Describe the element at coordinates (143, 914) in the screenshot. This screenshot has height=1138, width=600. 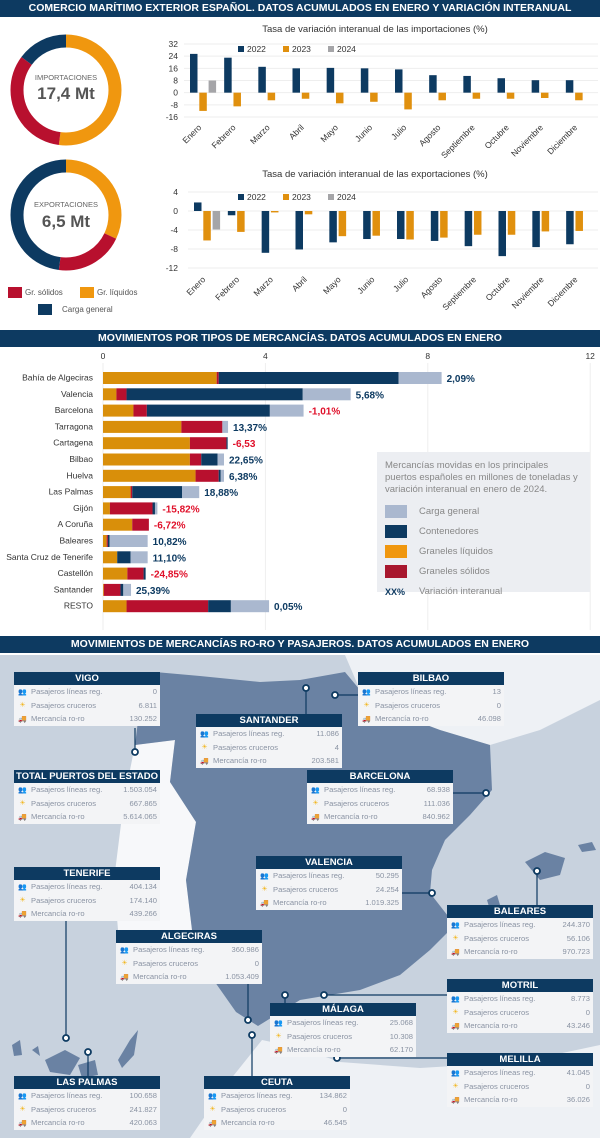
I see `row-value: 439.266` at that location.